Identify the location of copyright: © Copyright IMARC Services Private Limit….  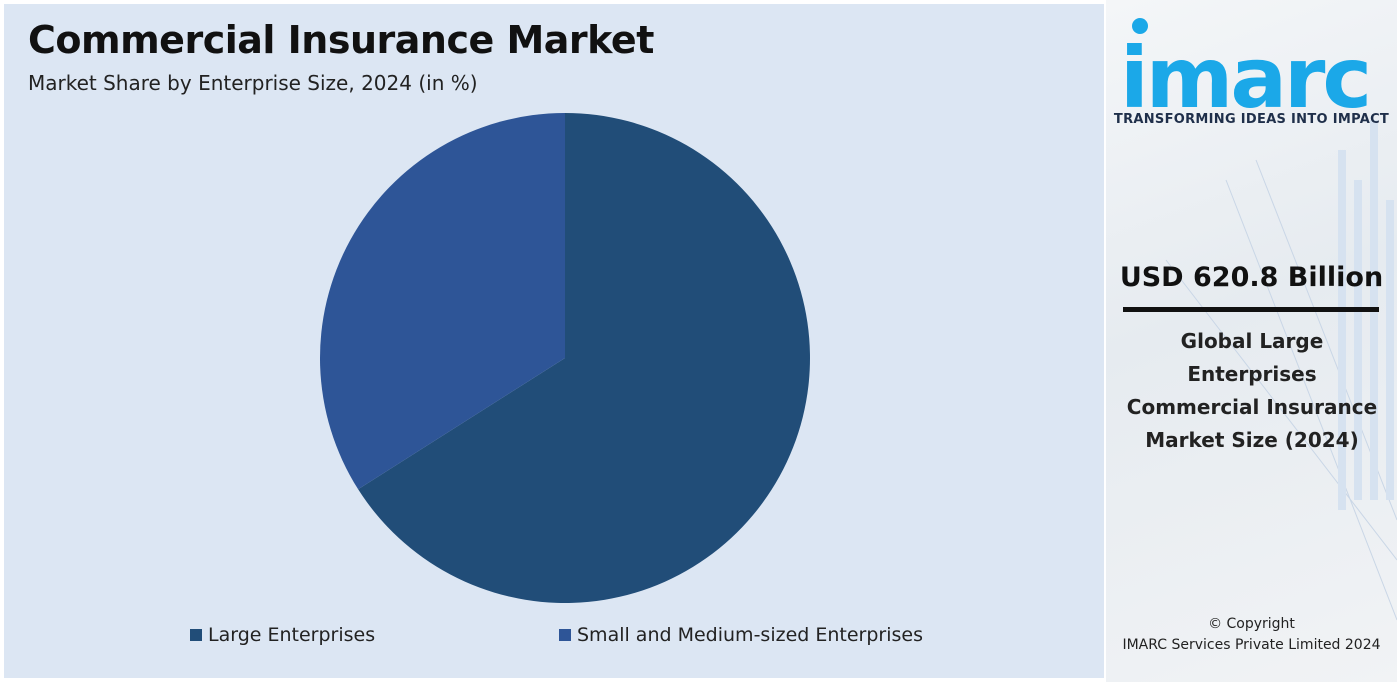
(1251, 635).